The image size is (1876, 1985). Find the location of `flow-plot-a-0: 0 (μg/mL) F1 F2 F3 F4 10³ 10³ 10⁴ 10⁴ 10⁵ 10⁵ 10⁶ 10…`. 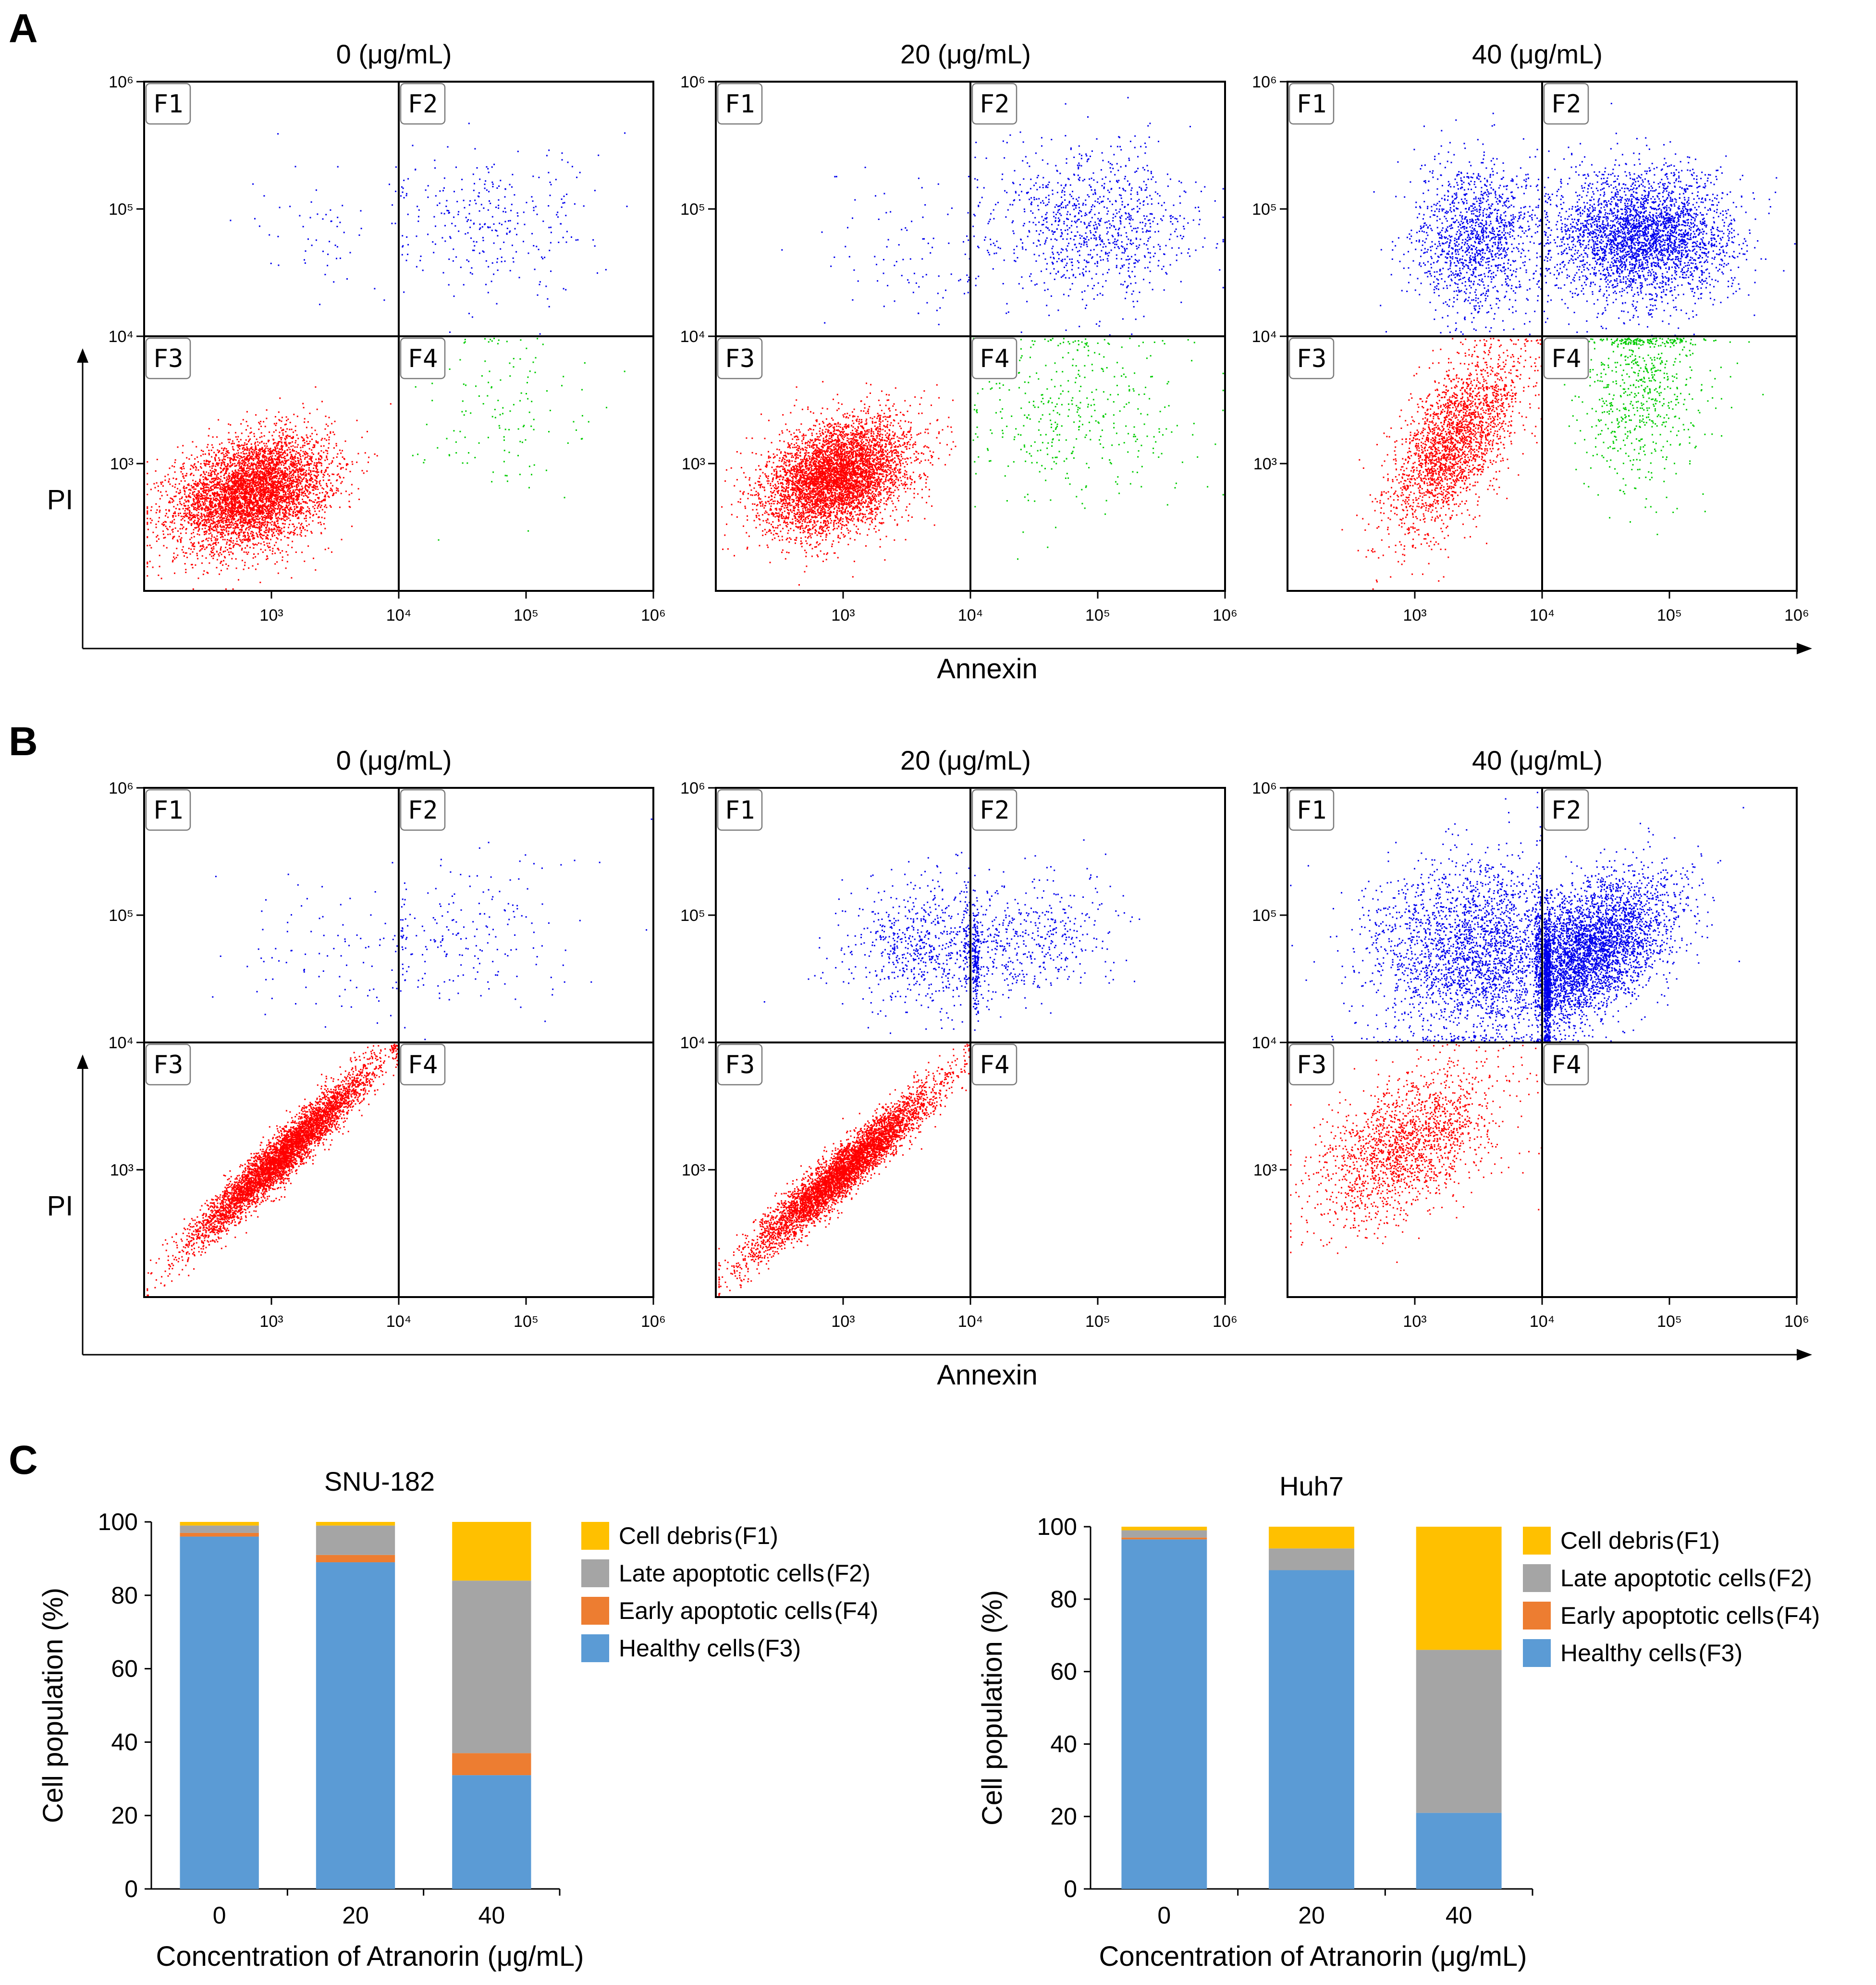

flow-plot-a-0: 0 (μg/mL) F1 F2 F3 F4 10³ 10³ 10⁴ 10⁴ 10⁵ 10⁵ 10⁶ 10… is located at coordinates (387, 332).